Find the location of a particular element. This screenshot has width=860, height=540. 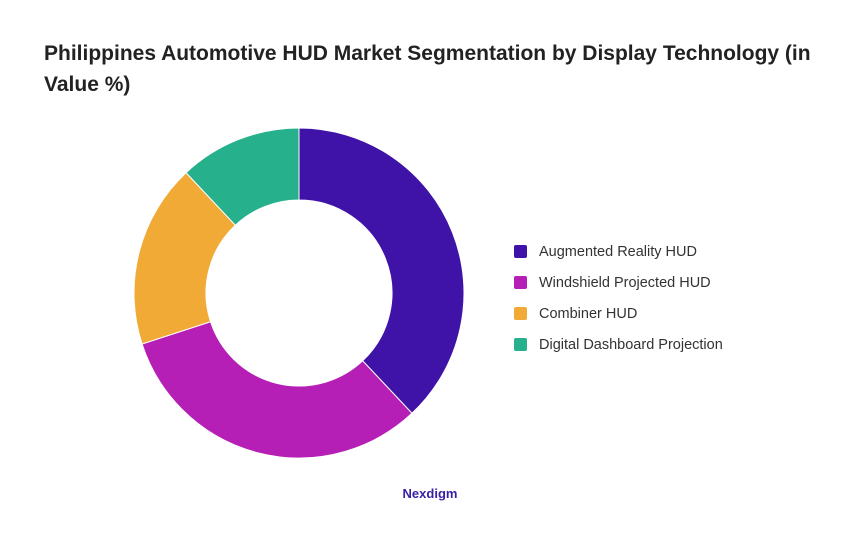

legend-label: Digital Dashboard Projection is located at coordinates (631, 344).